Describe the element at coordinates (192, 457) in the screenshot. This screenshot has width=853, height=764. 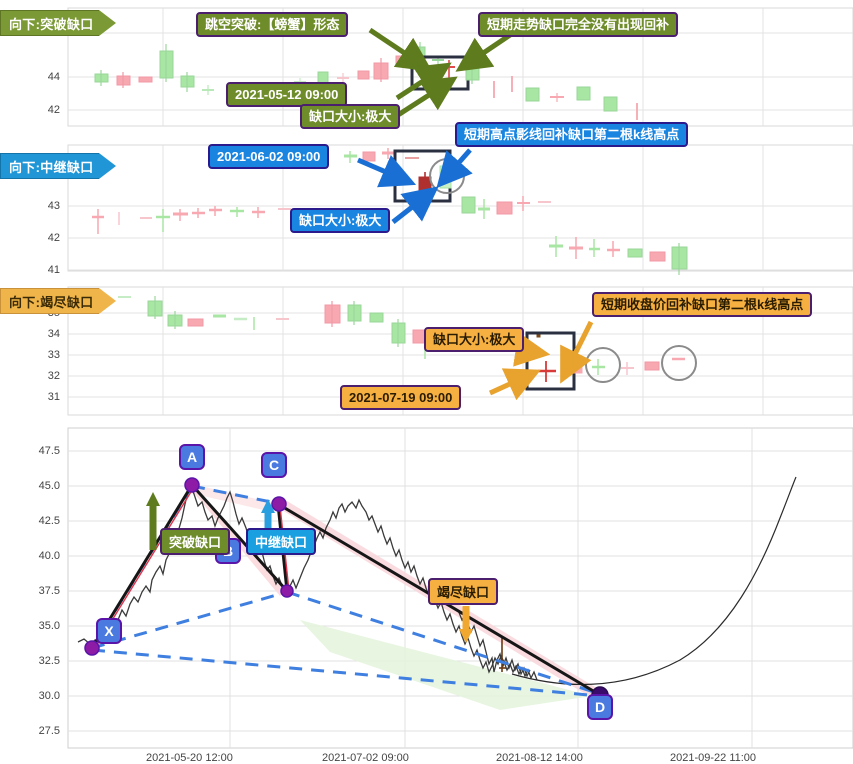
I see `pivot-badge-a: A` at that location.